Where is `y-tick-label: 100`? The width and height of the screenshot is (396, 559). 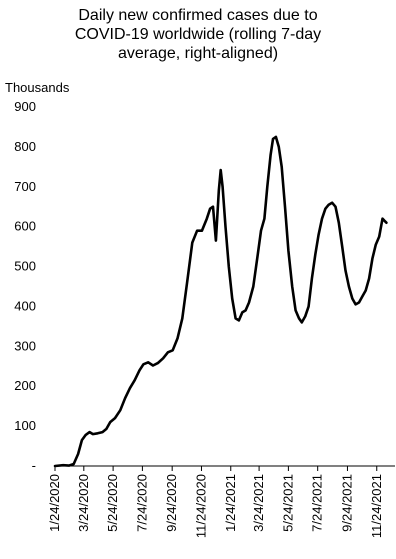
y-tick-label: 100 is located at coordinates (25, 425).